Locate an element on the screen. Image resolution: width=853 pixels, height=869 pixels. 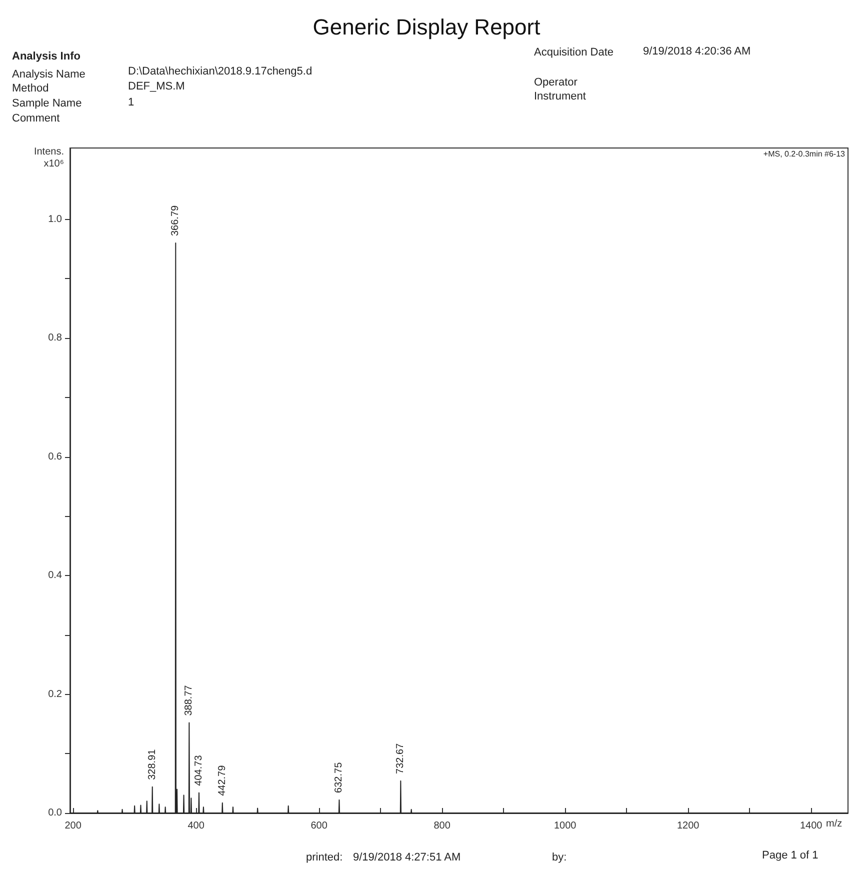
text: printed: is located at coordinates (324, 858).